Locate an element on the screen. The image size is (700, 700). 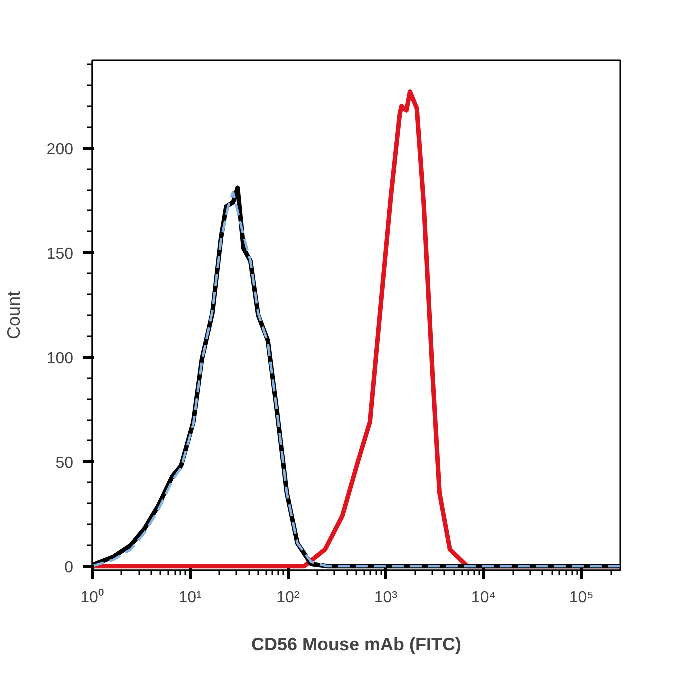
y-tick-label: 0 is located at coordinates (69, 567).